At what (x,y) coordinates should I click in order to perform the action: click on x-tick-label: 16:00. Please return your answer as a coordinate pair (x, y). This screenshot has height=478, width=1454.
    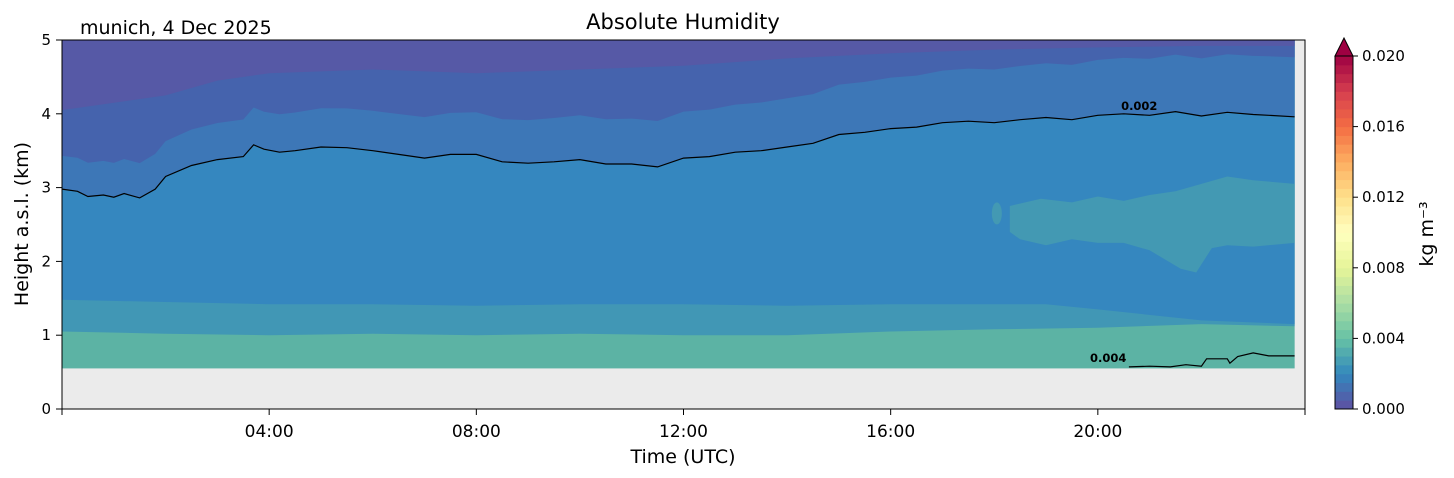
    Looking at the image, I should click on (890, 432).